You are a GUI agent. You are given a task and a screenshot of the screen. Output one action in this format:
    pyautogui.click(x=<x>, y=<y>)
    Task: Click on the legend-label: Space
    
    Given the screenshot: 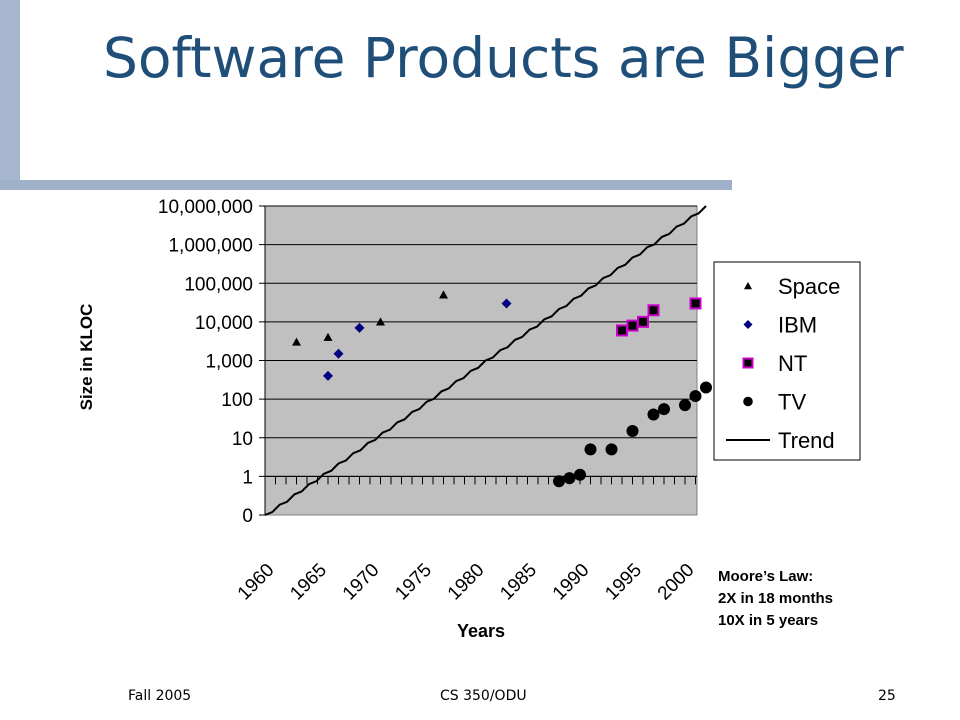 What is the action you would take?
    pyautogui.click(x=809, y=286)
    